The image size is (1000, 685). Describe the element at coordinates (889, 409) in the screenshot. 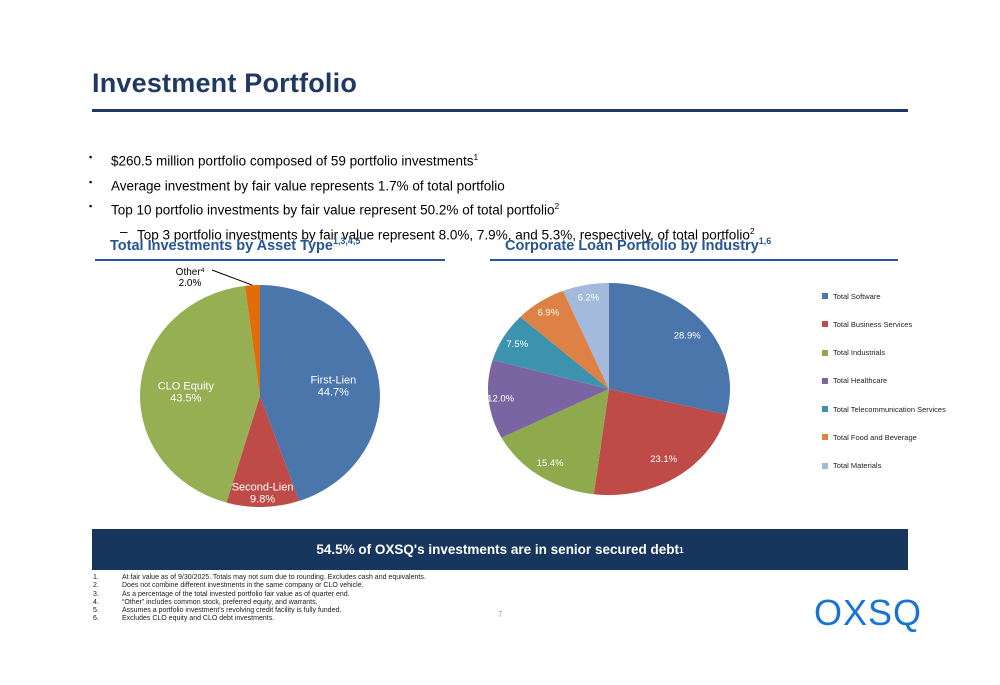

I see `legend-label: Total Telecommunication Services` at that location.